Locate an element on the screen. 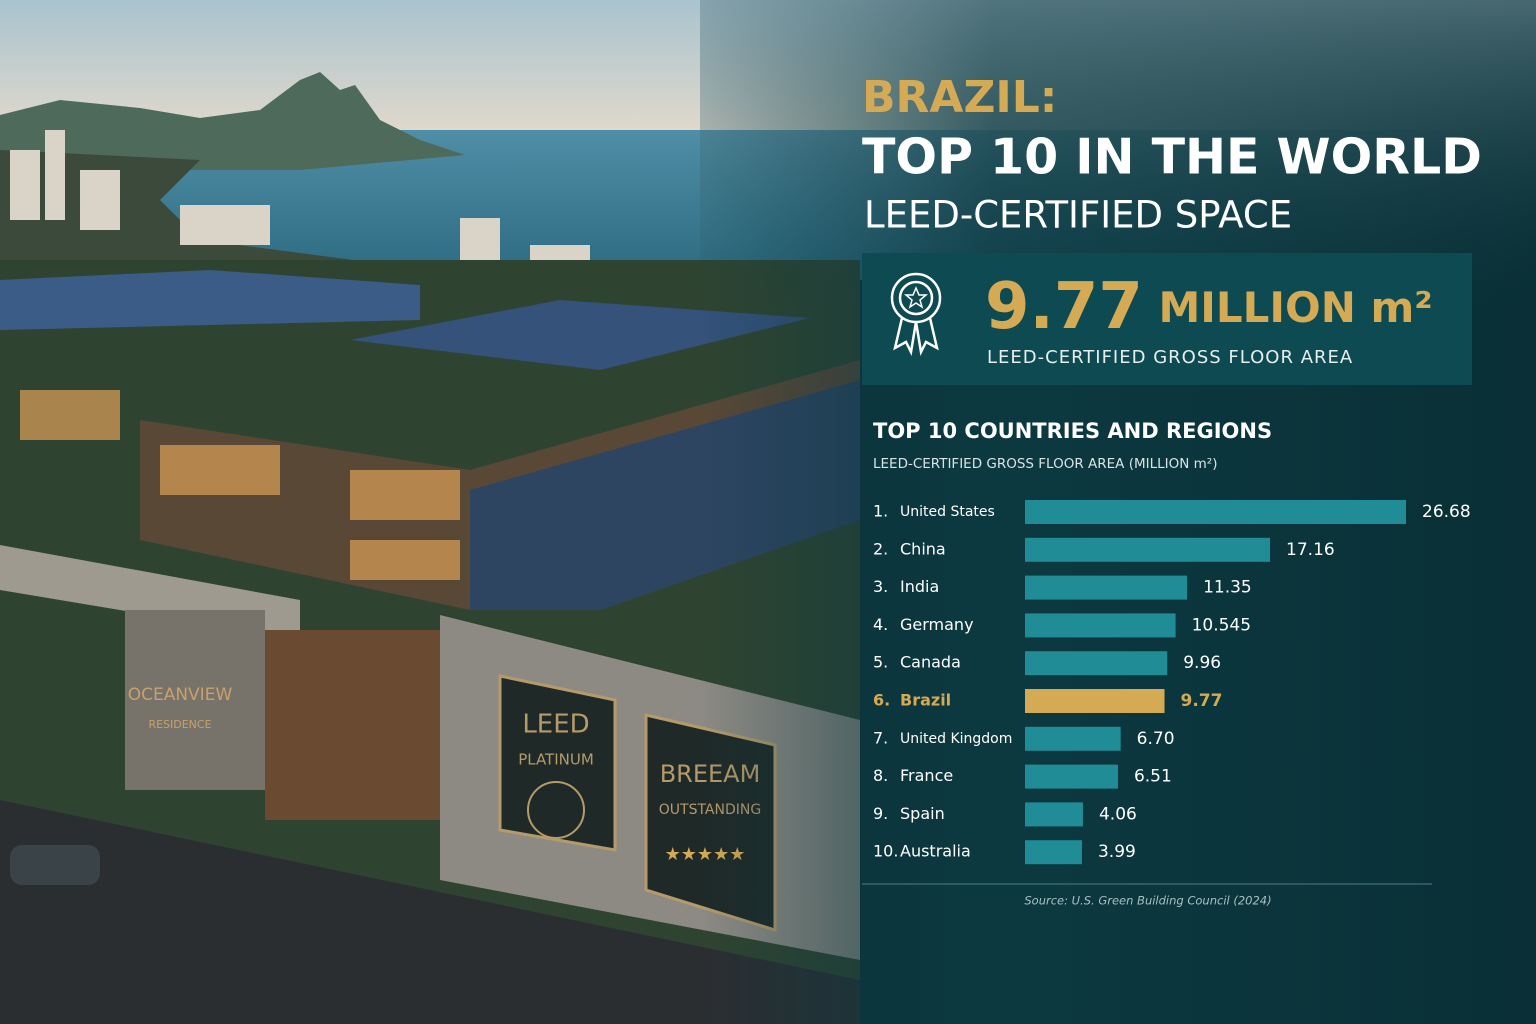 Image resolution: width=1536 pixels, height=1024 pixels. chart-title: TOP 10 COUNTRIES AND REGIONS is located at coordinates (1072, 431).